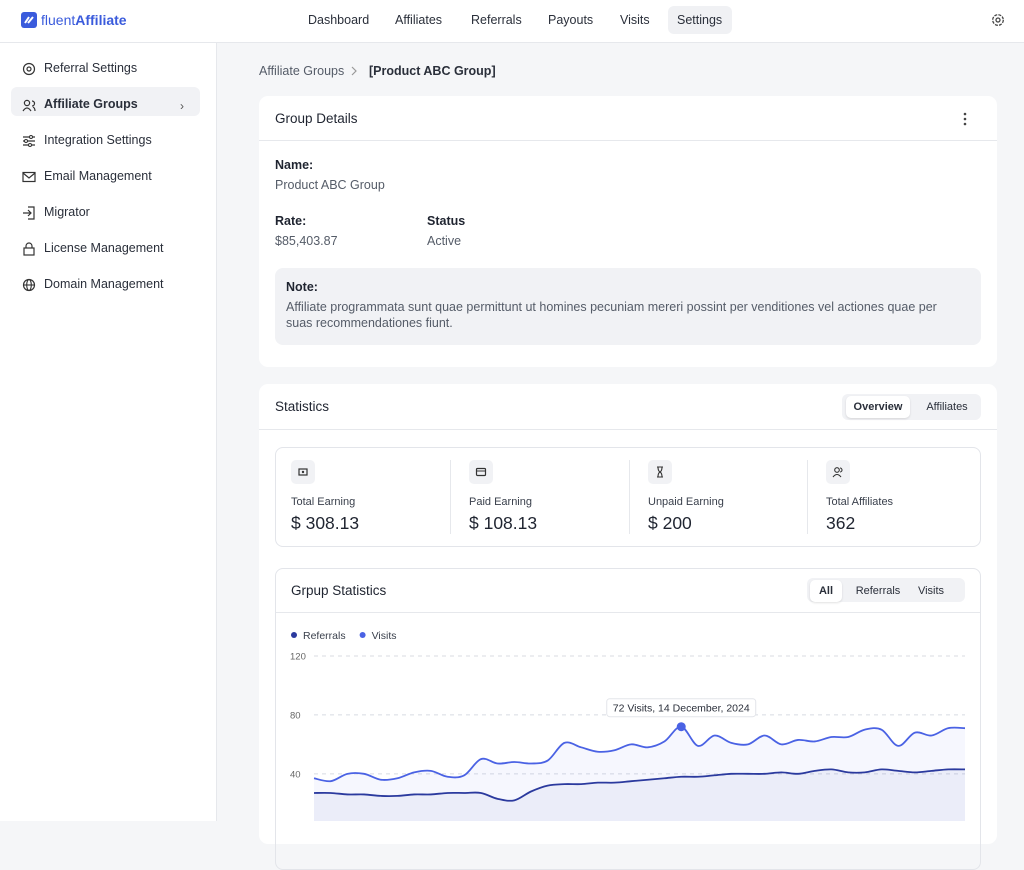 Image resolution: width=1024 pixels, height=870 pixels. What do you see at coordinates (446, 221) in the screenshot?
I see `field-label: Status` at bounding box center [446, 221].